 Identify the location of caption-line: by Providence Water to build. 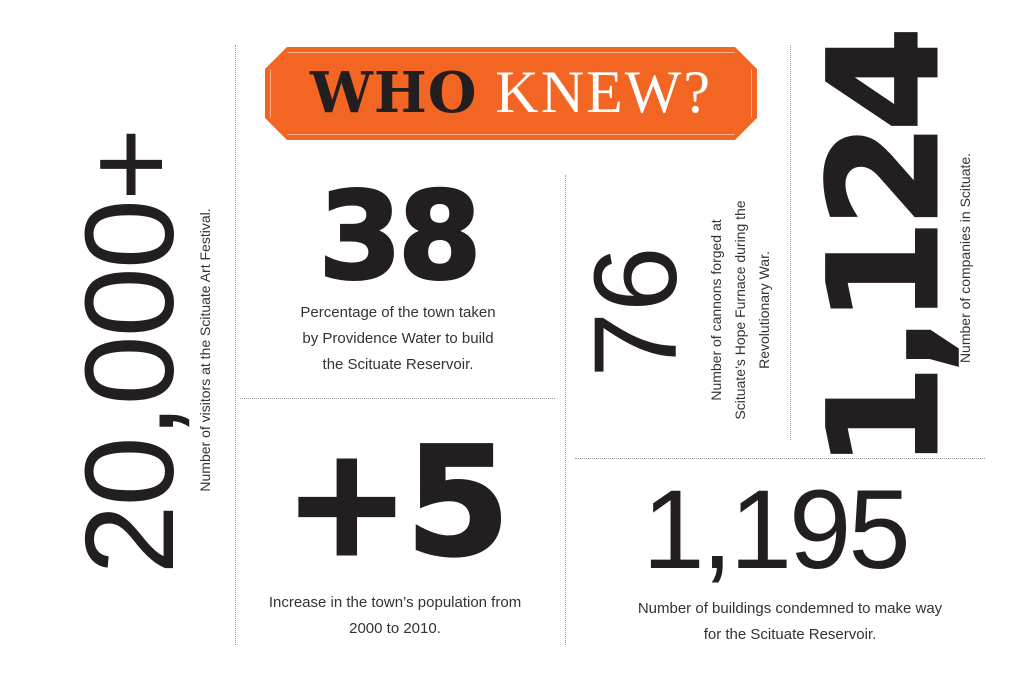
(398, 338).